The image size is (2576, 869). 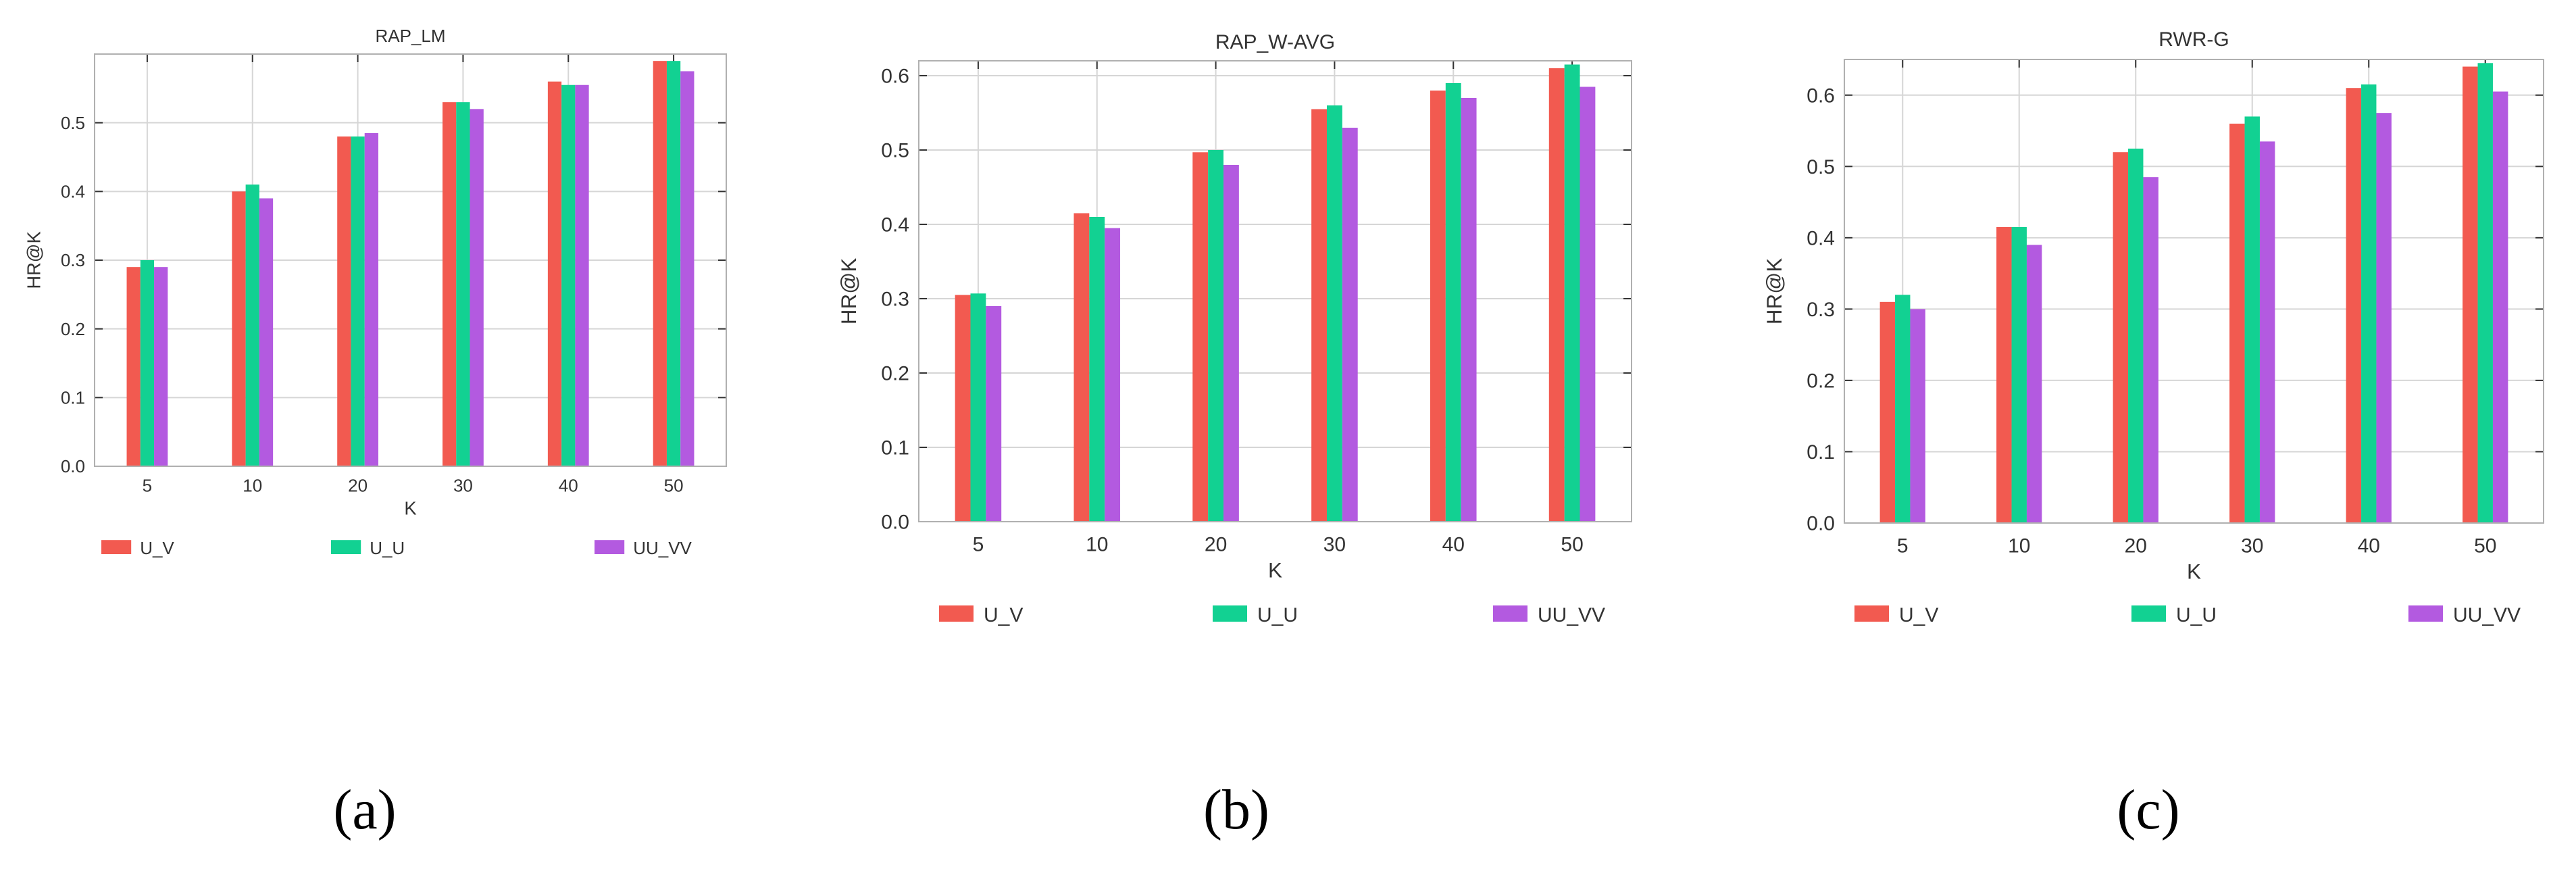 What do you see at coordinates (2148, 809) in the screenshot?
I see `caption-c: (c)` at bounding box center [2148, 809].